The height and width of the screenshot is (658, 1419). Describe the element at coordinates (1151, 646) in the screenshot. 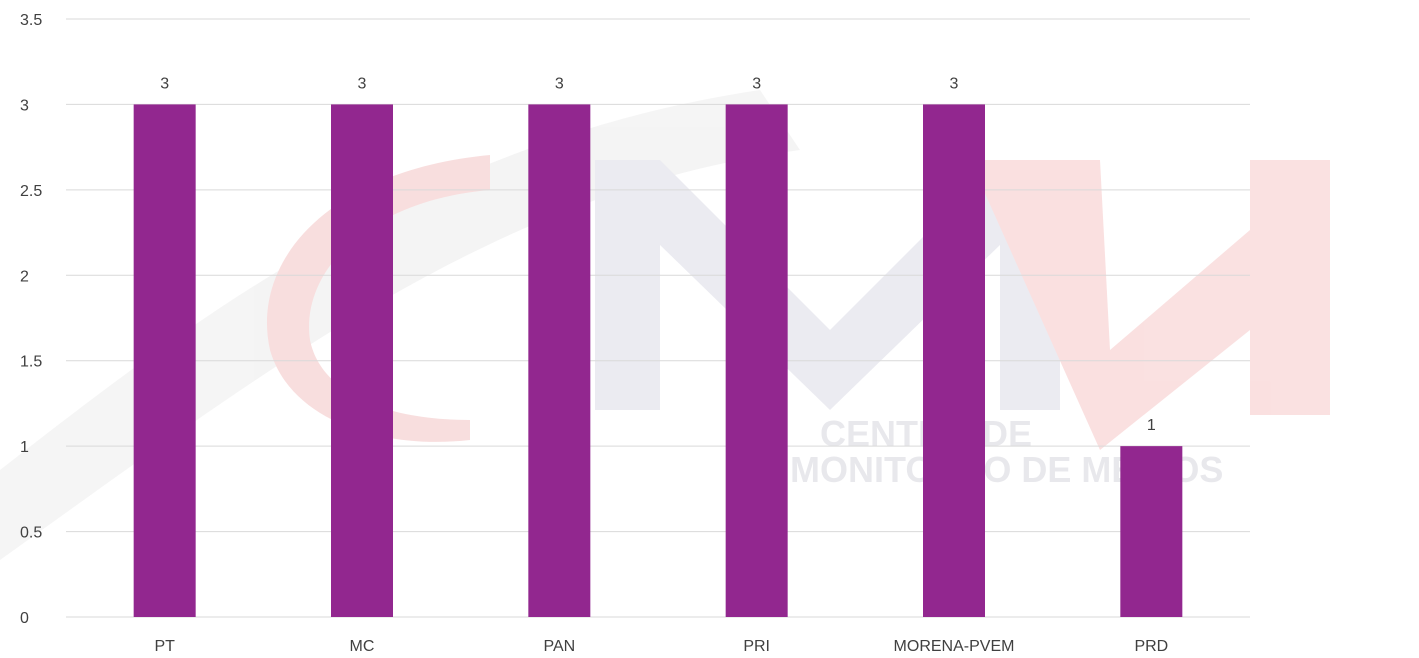

I see `x-category-label: PRD` at that location.